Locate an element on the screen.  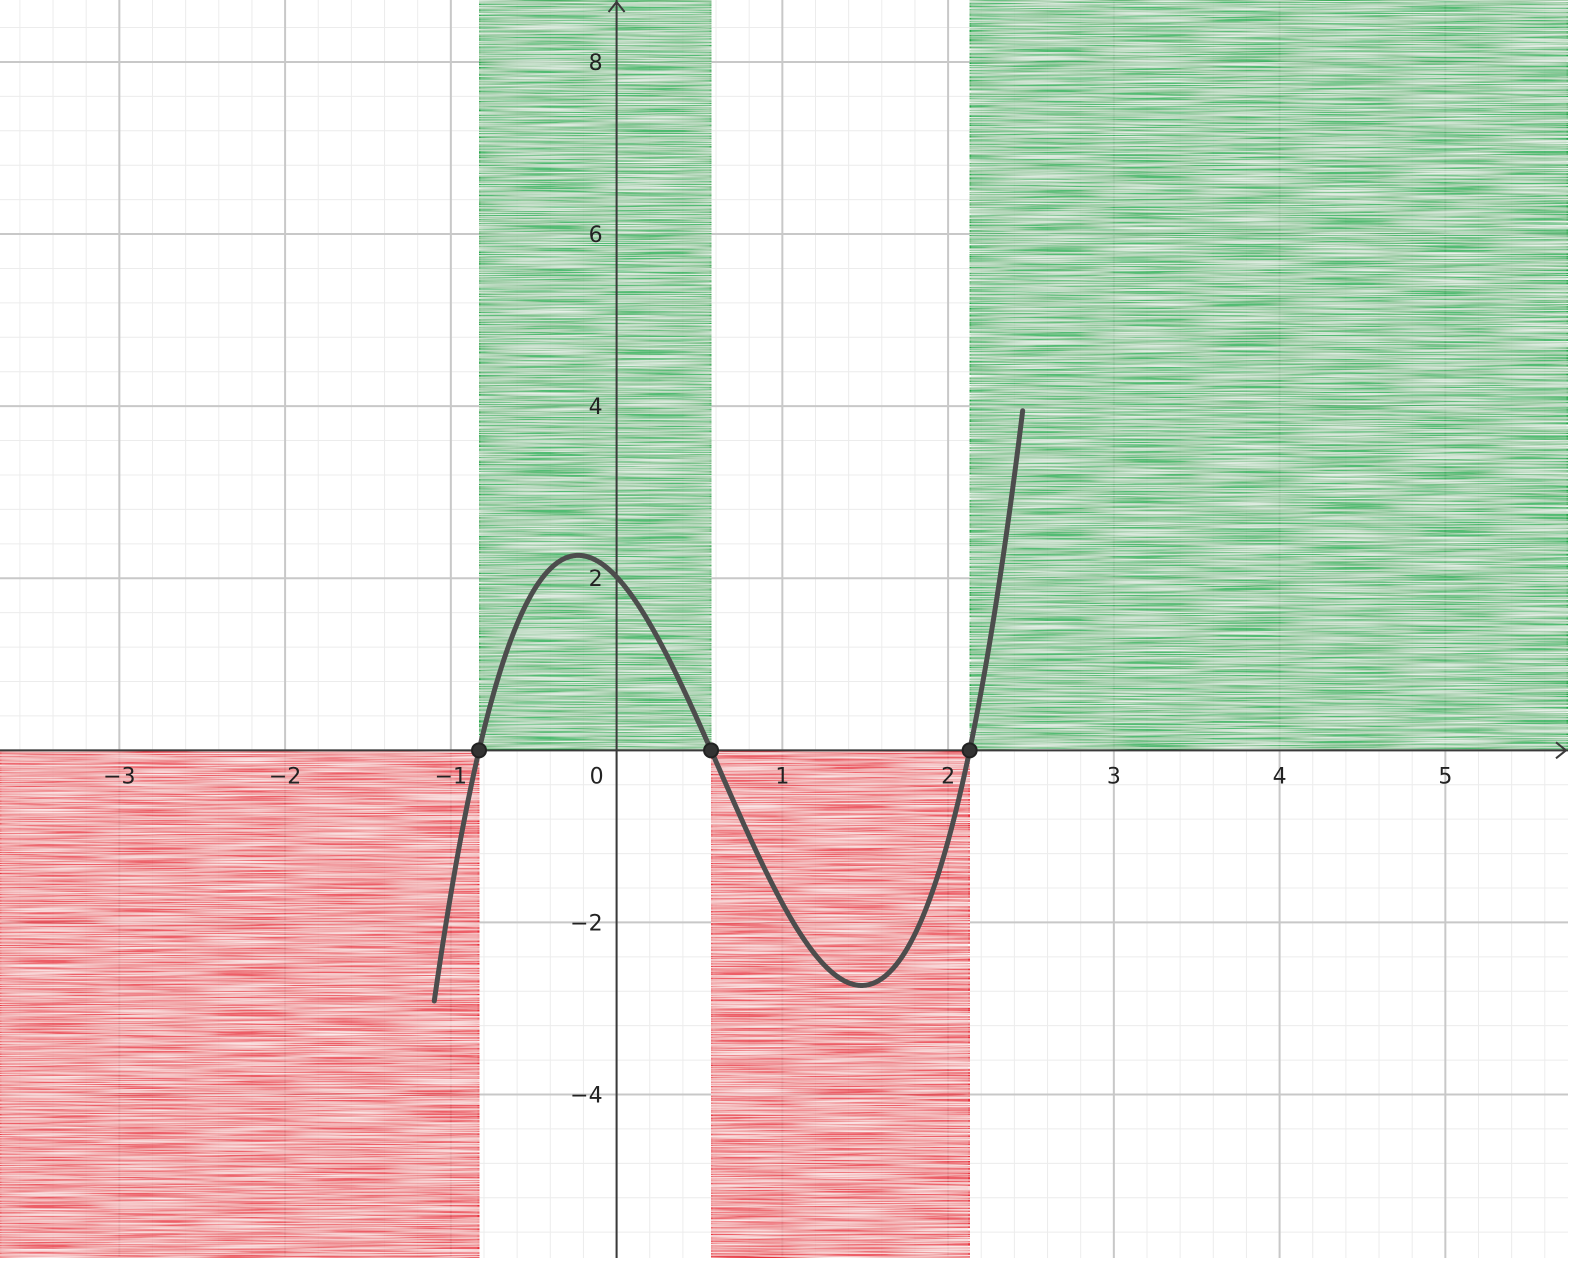
x-tick-label: −1 is located at coordinates (451, 776).